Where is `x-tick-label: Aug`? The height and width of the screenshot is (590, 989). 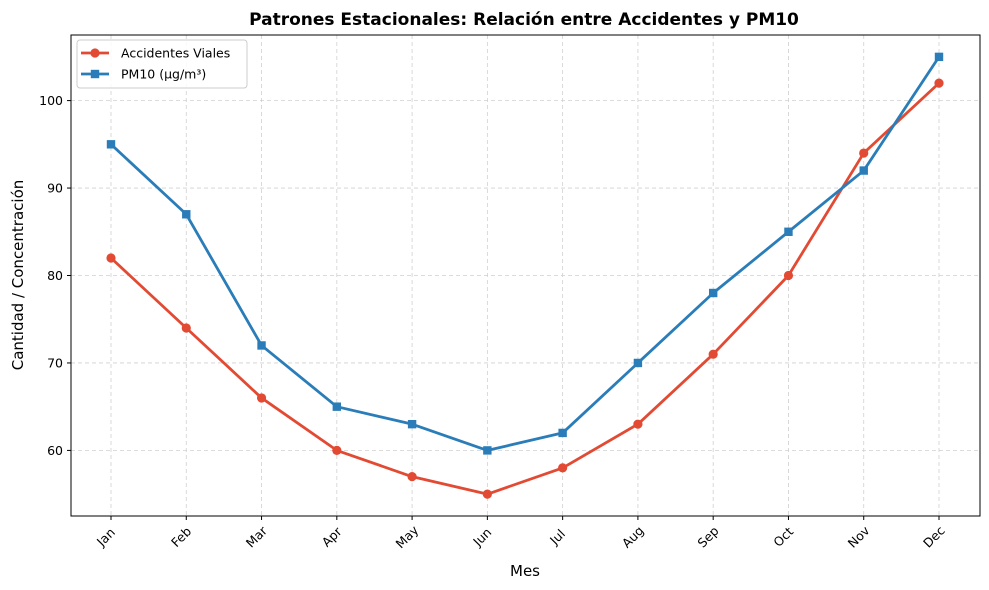
x-tick-label: Aug is located at coordinates (633, 537).